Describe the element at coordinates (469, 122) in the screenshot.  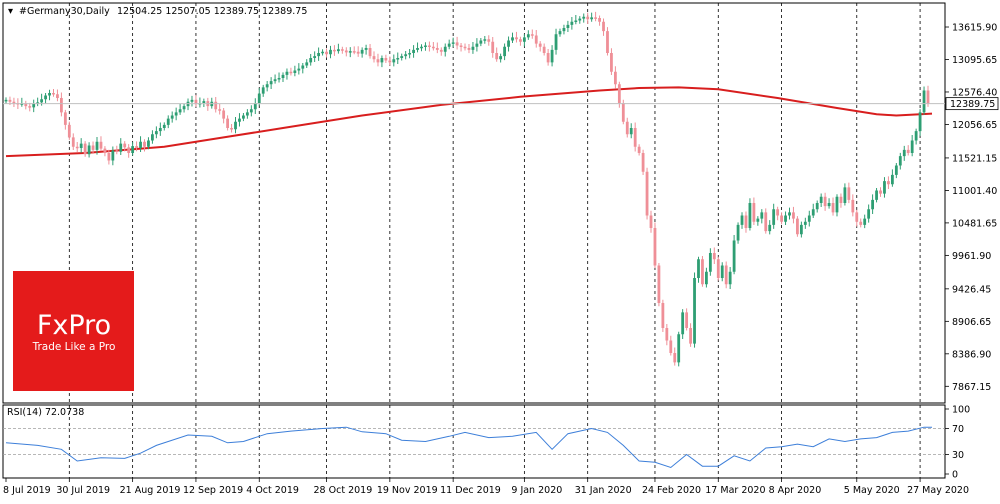
I see `moving-average-layer` at that location.